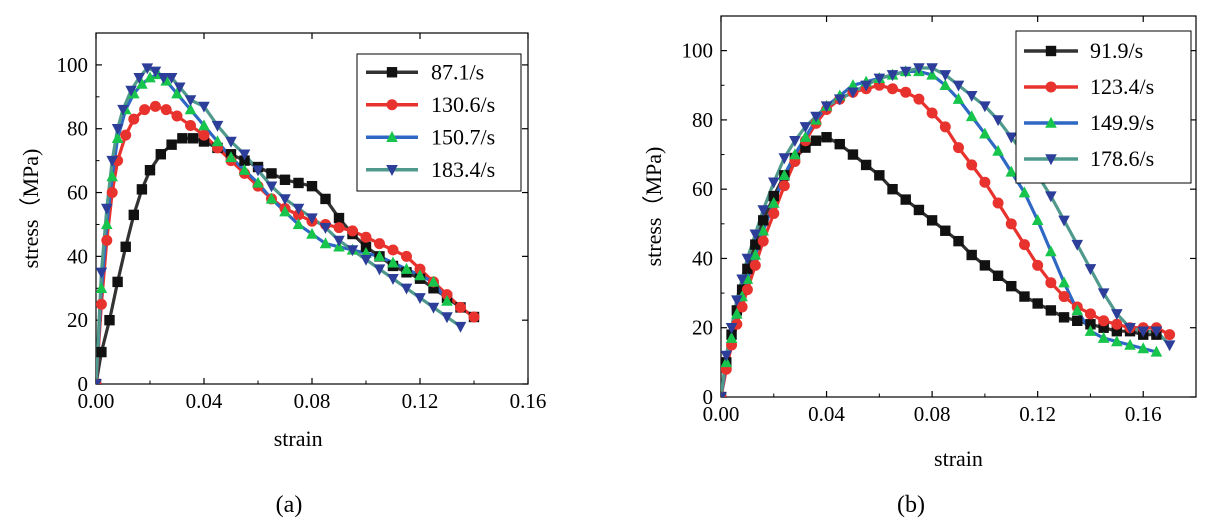 The height and width of the screenshot is (530, 1209). Describe the element at coordinates (1116, 50) in the screenshot. I see `legend-label: 91.9/s` at that location.